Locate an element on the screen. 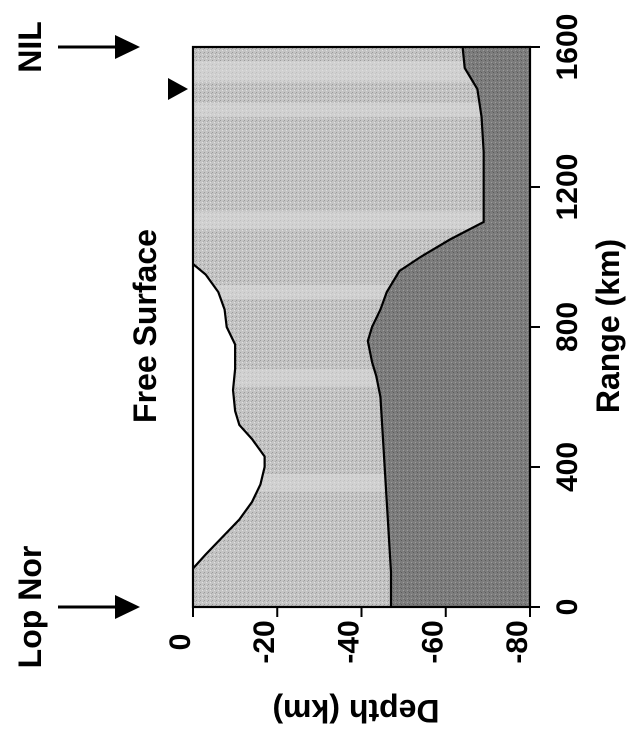 Image resolution: width=632 pixels, height=732 pixels. x-tick-label: 1200 is located at coordinates (567, 187).